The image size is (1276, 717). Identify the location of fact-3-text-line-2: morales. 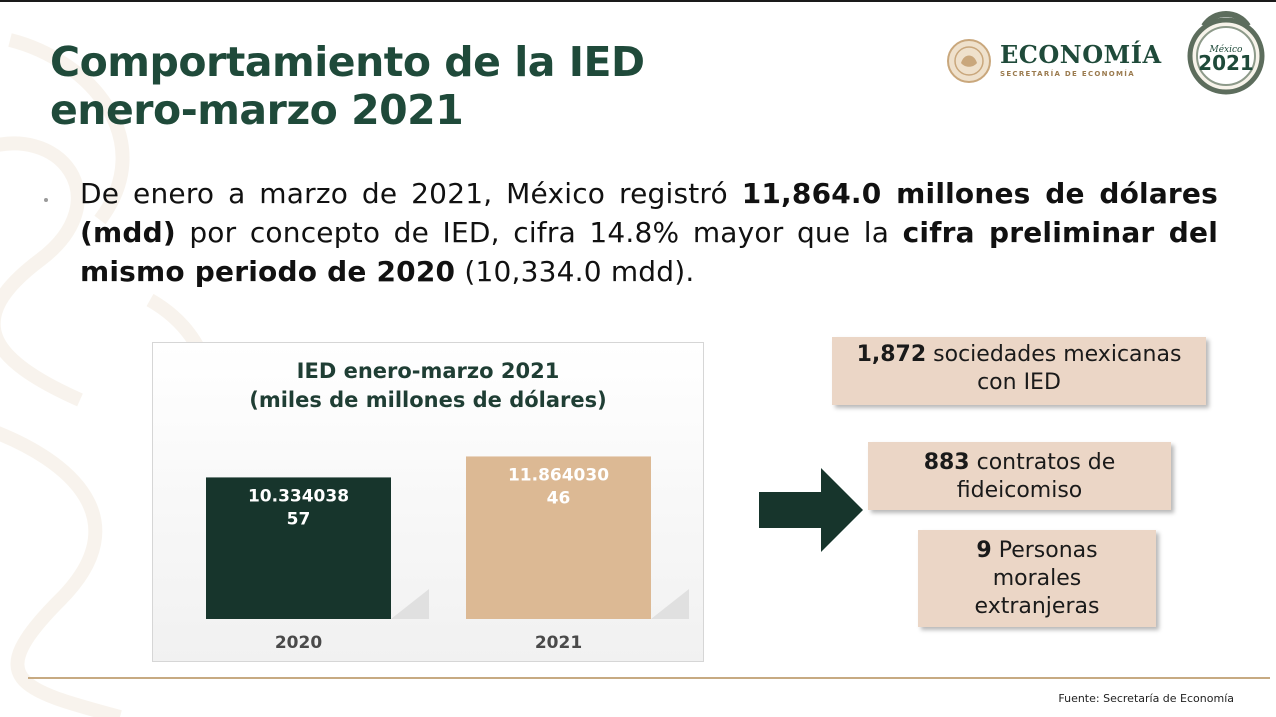
(1037, 578).